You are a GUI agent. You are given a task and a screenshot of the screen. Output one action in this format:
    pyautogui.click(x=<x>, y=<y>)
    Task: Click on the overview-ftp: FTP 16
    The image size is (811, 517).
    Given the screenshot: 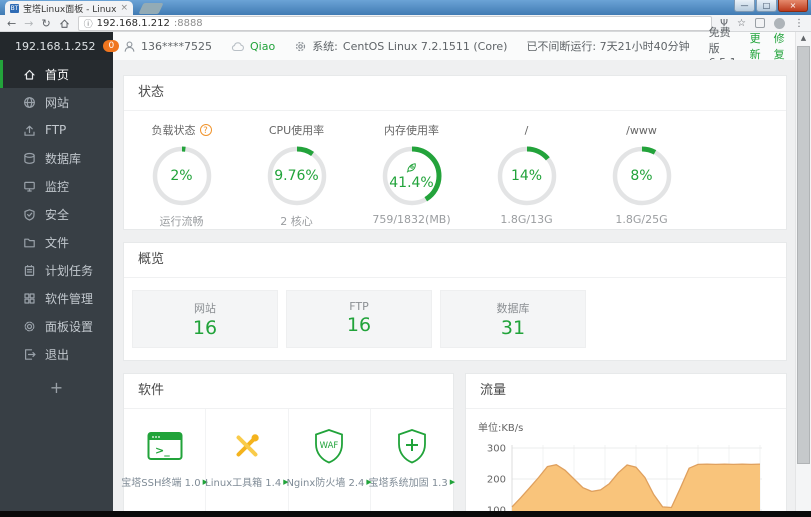 What is the action you would take?
    pyautogui.click(x=359, y=319)
    